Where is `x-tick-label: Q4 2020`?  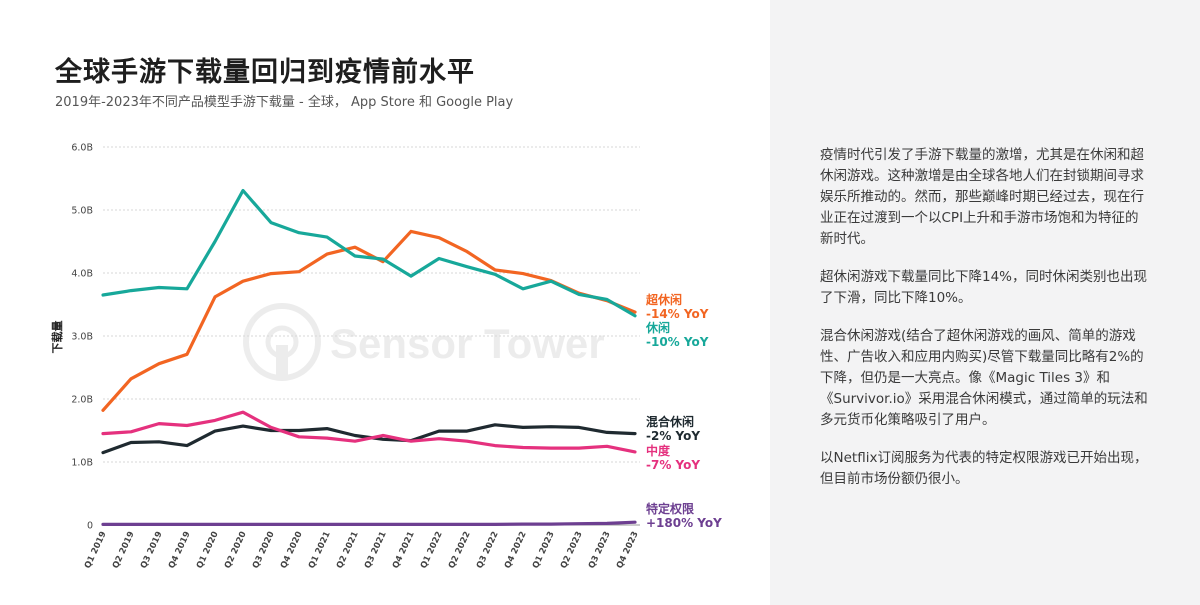 x-tick-label: Q4 2020 is located at coordinates (292, 550).